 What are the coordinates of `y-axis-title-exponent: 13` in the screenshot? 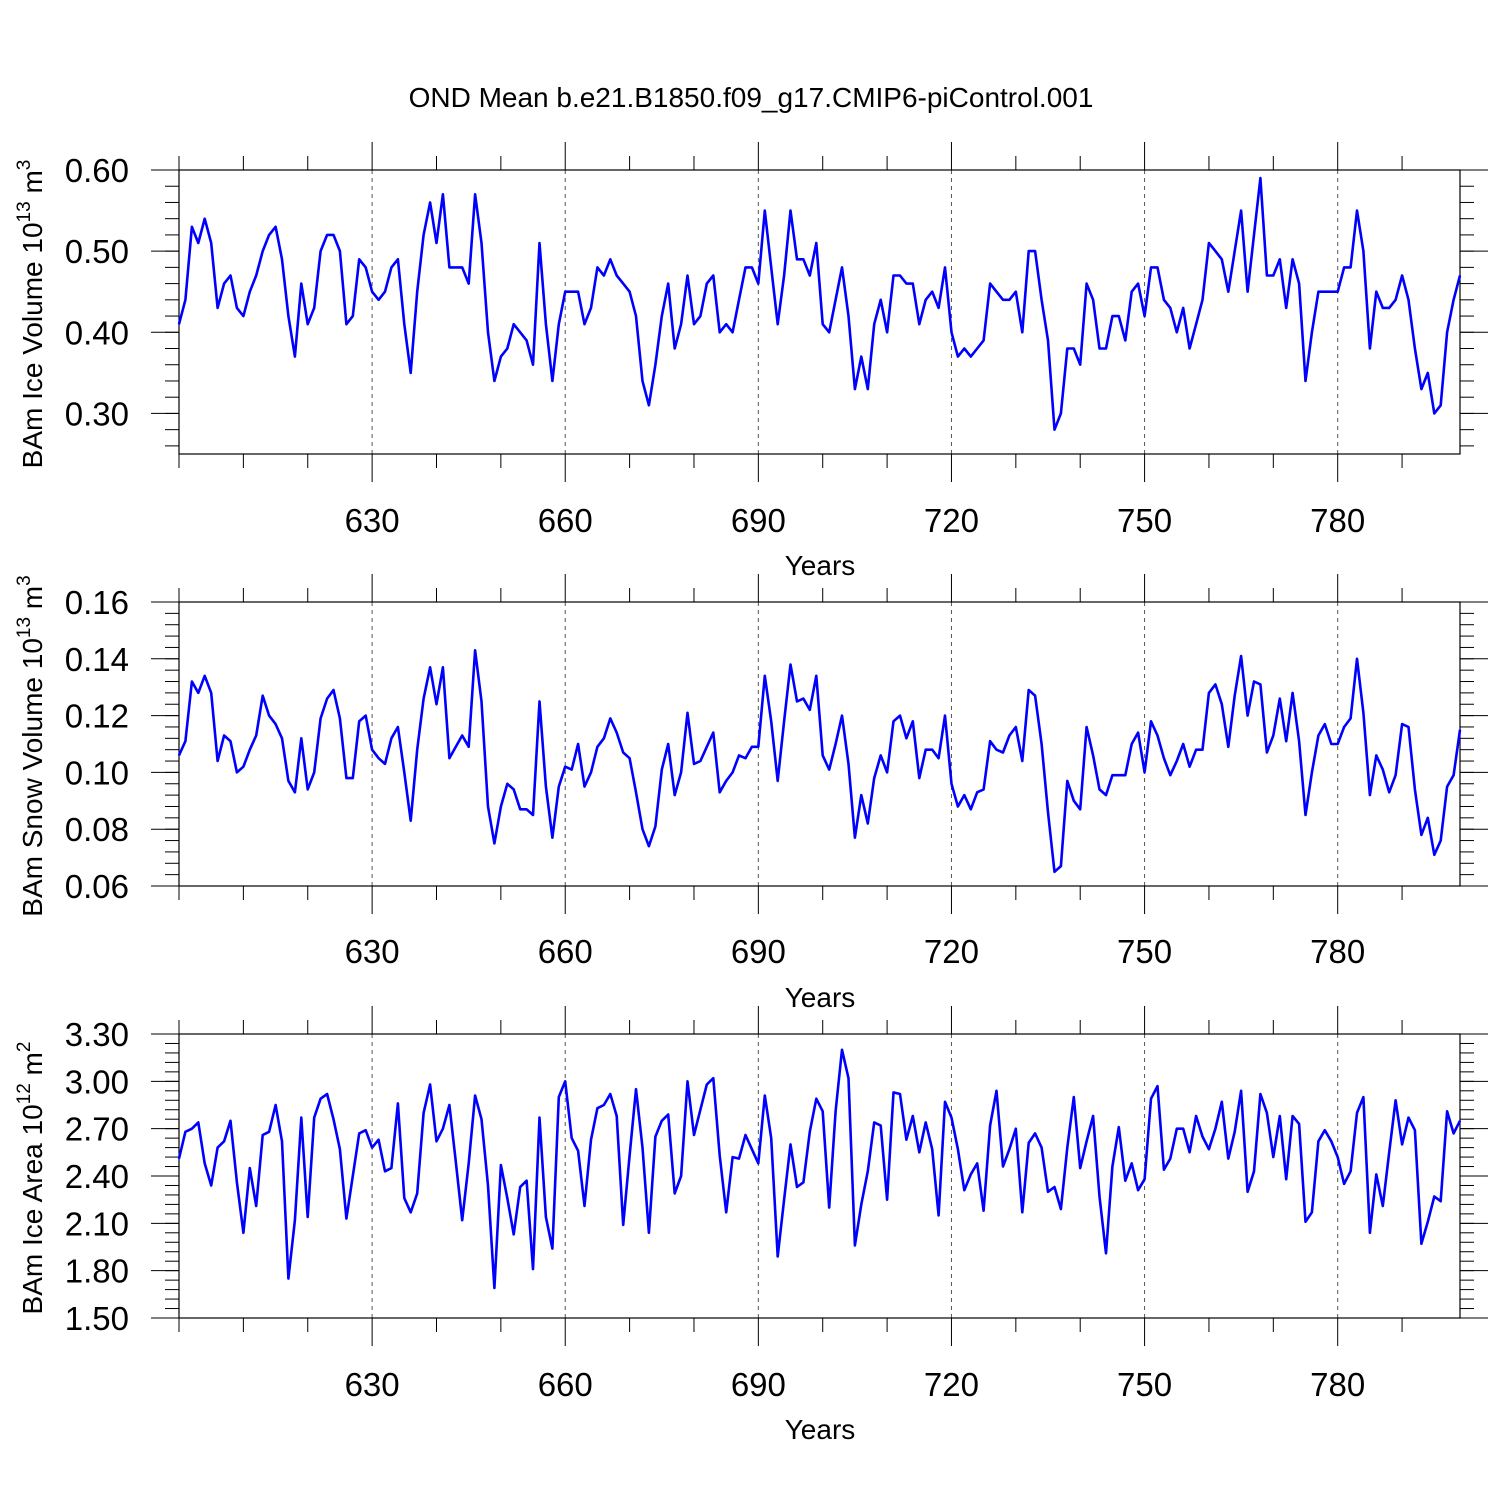 It's located at (24, 211).